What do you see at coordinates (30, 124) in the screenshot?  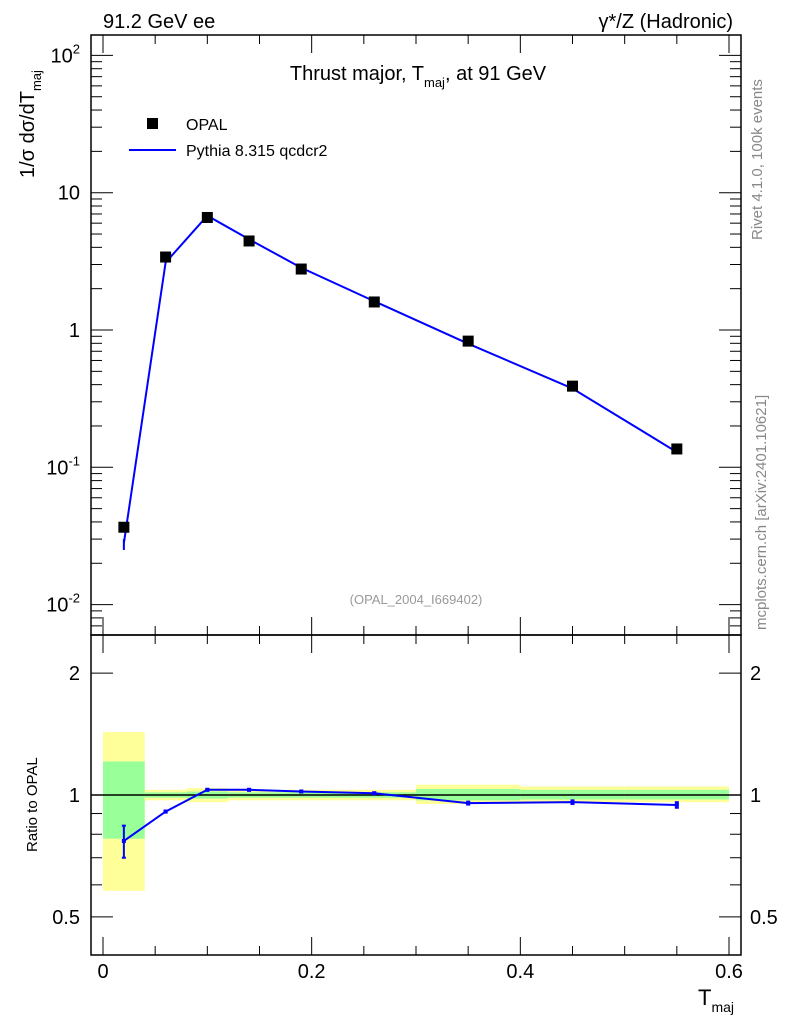 I see `y-axis-label: 1/σ dσ/dTmaj` at bounding box center [30, 124].